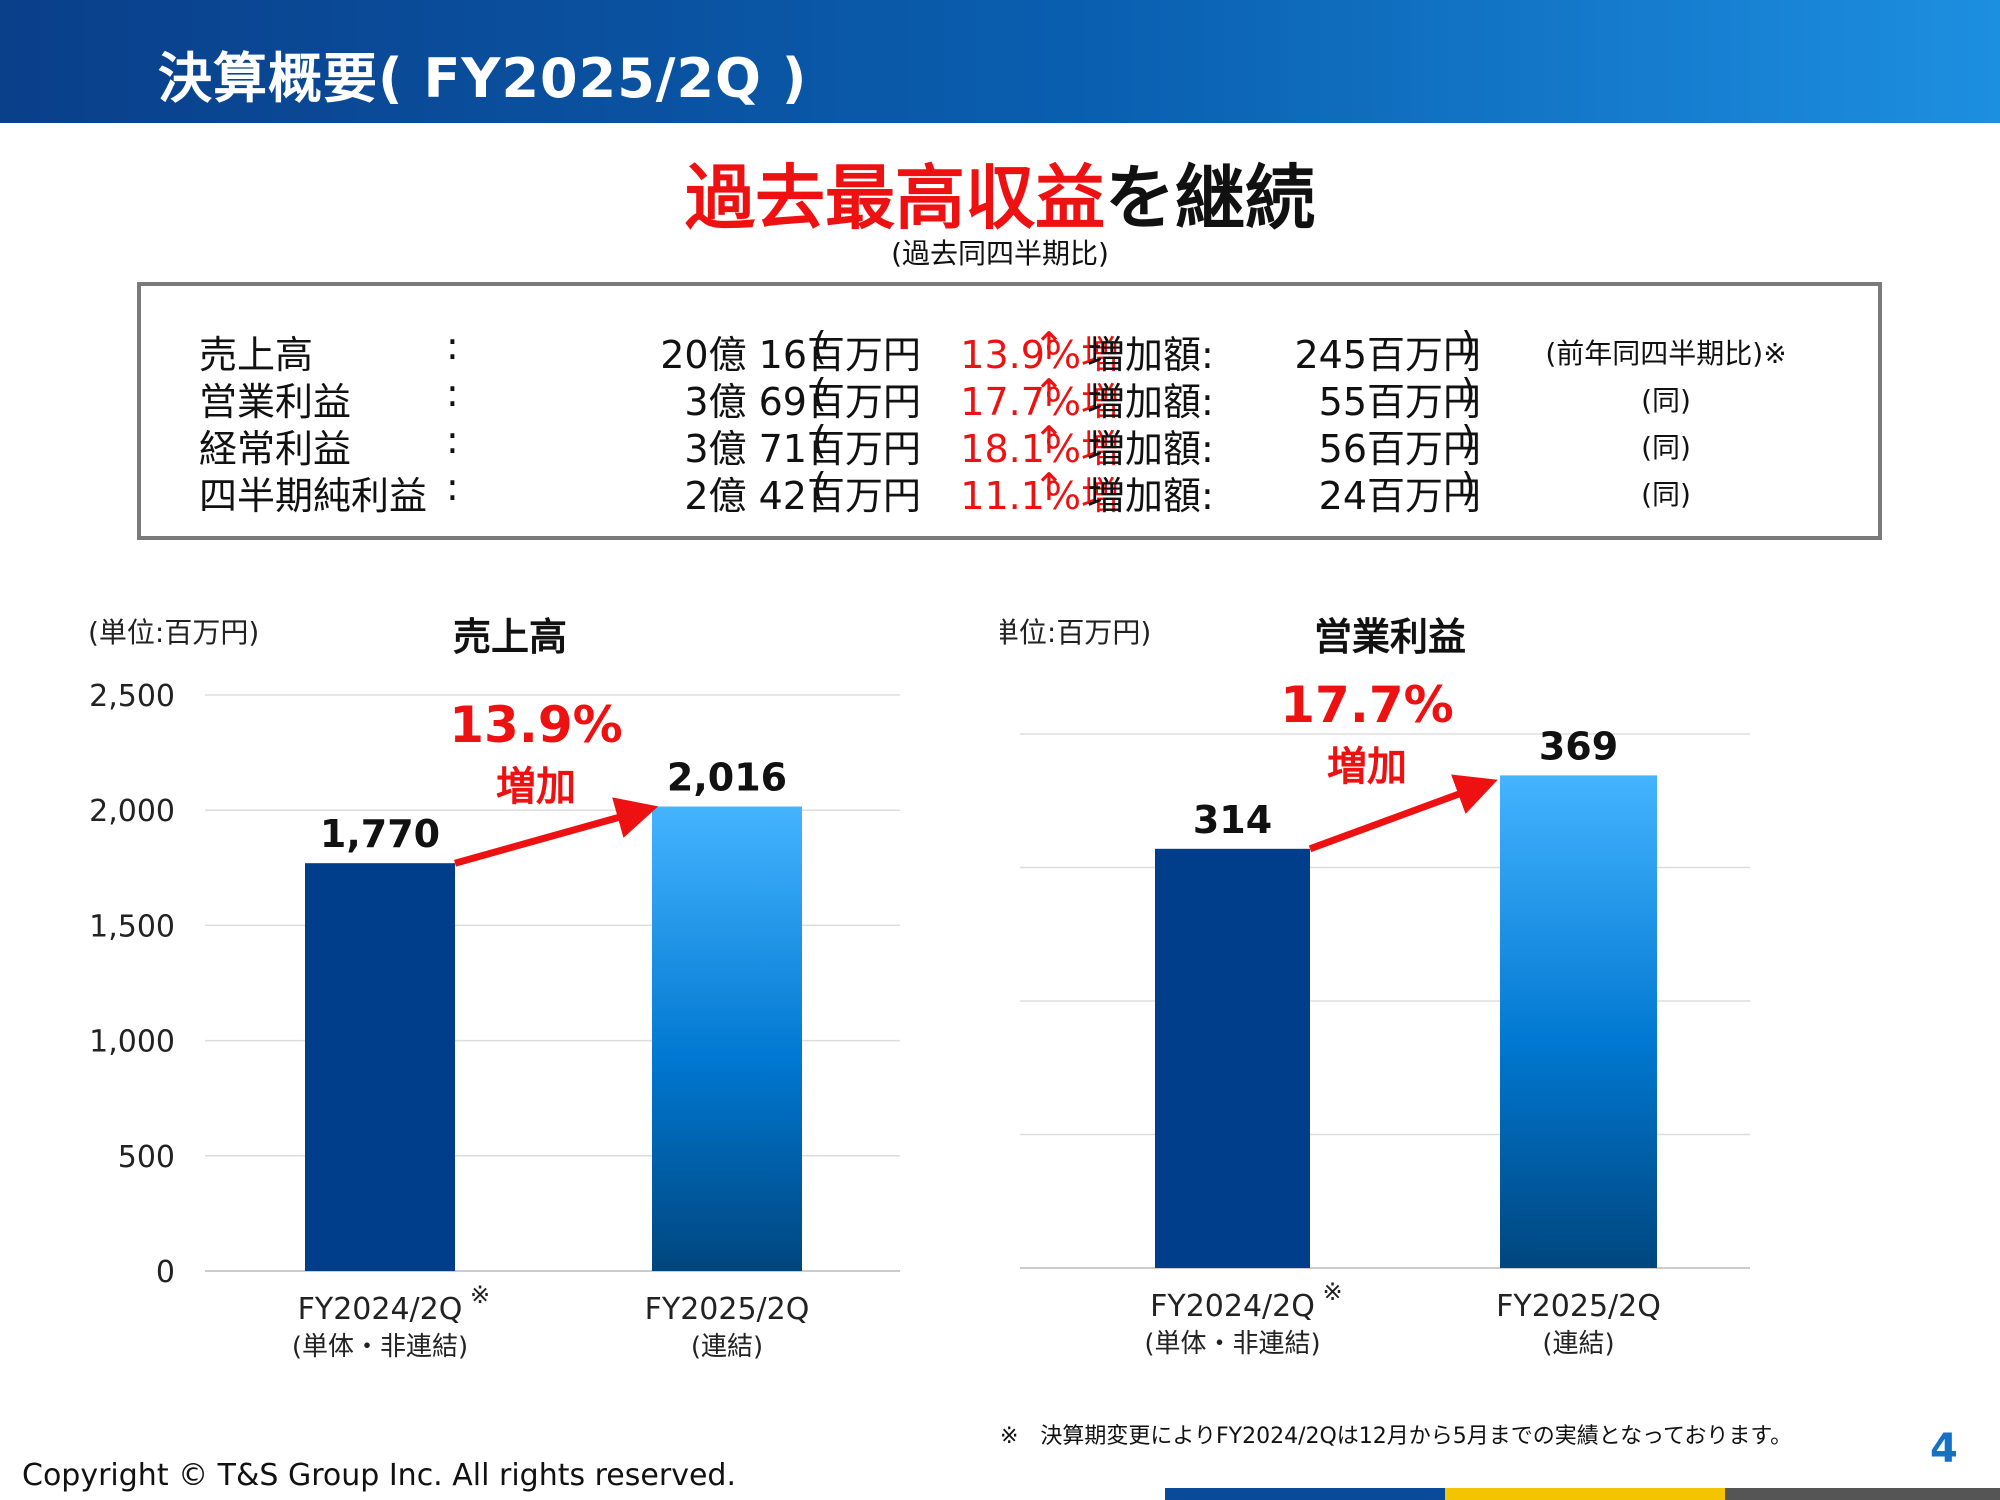 The width and height of the screenshot is (2000, 1500). Describe the element at coordinates (1232, 820) in the screenshot. I see `bar-value-label: 314` at that location.